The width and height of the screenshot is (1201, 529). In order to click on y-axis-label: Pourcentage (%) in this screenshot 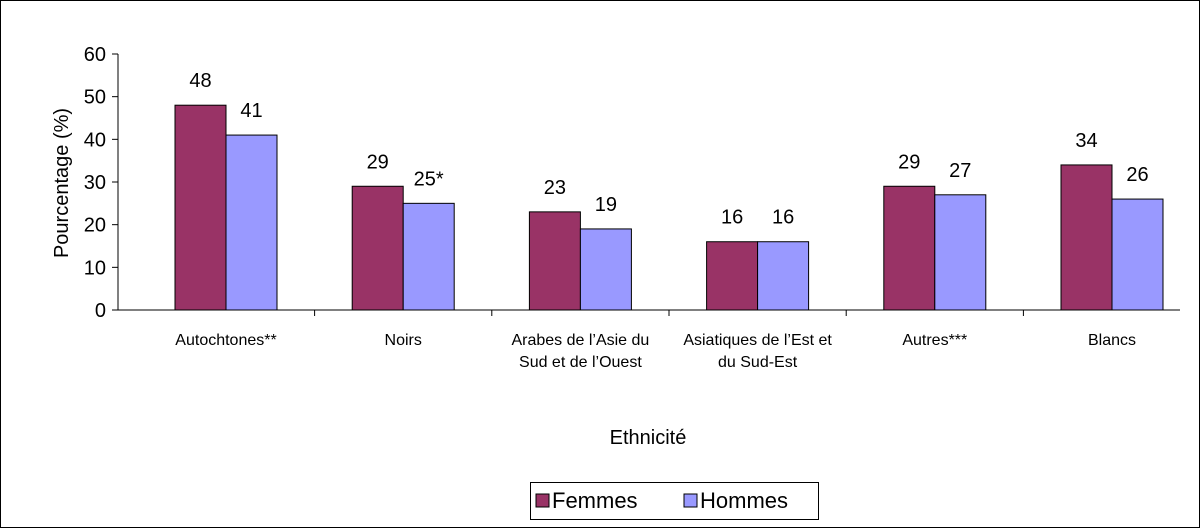, I will do `click(62, 183)`.